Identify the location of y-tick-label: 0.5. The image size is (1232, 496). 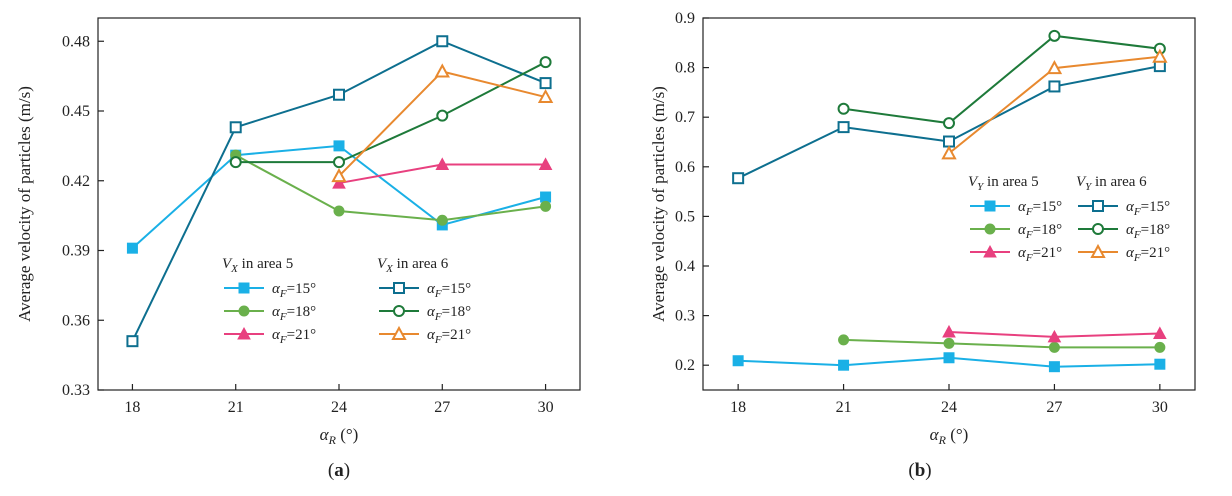
(685, 216).